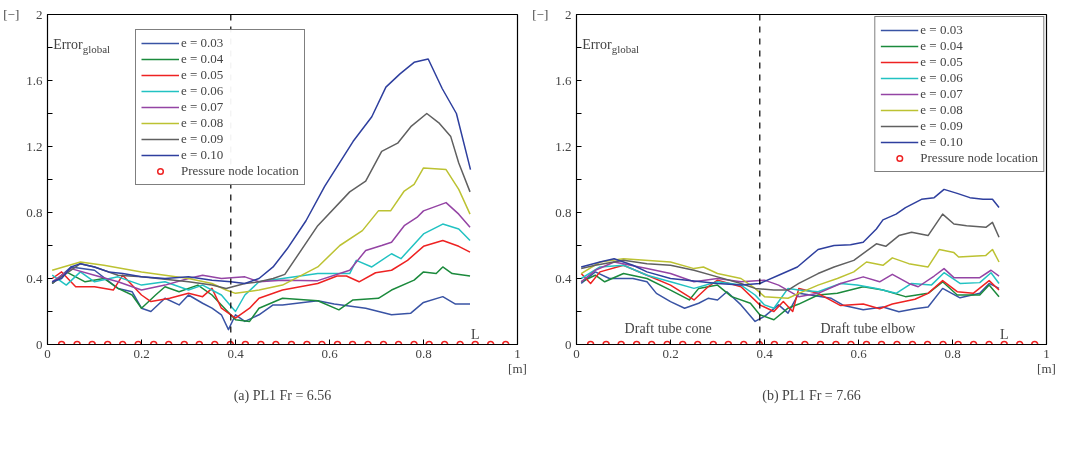 This screenshot has height=450, width=1088. I want to click on annotation: Draft tube elbow, so click(868, 328).